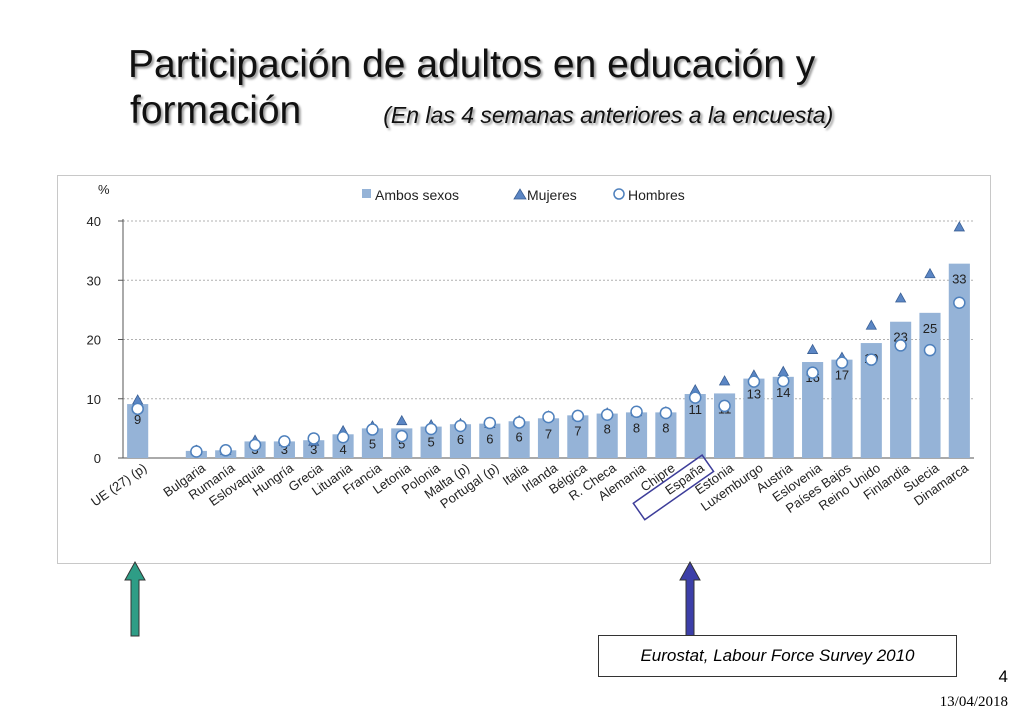 Image resolution: width=1024 pixels, height=724 pixels. Describe the element at coordinates (216, 110) in the screenshot. I see `title-line-2: formación` at that location.